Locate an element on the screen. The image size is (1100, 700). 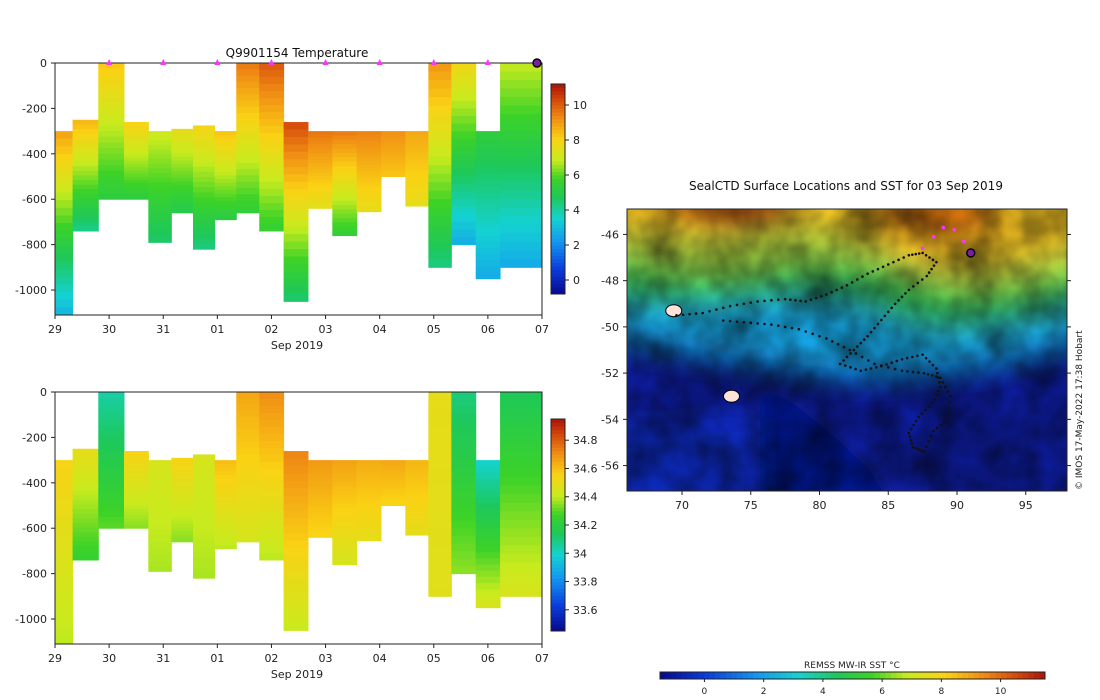
sst-colorbar-tick-label: 2 is located at coordinates (764, 692).